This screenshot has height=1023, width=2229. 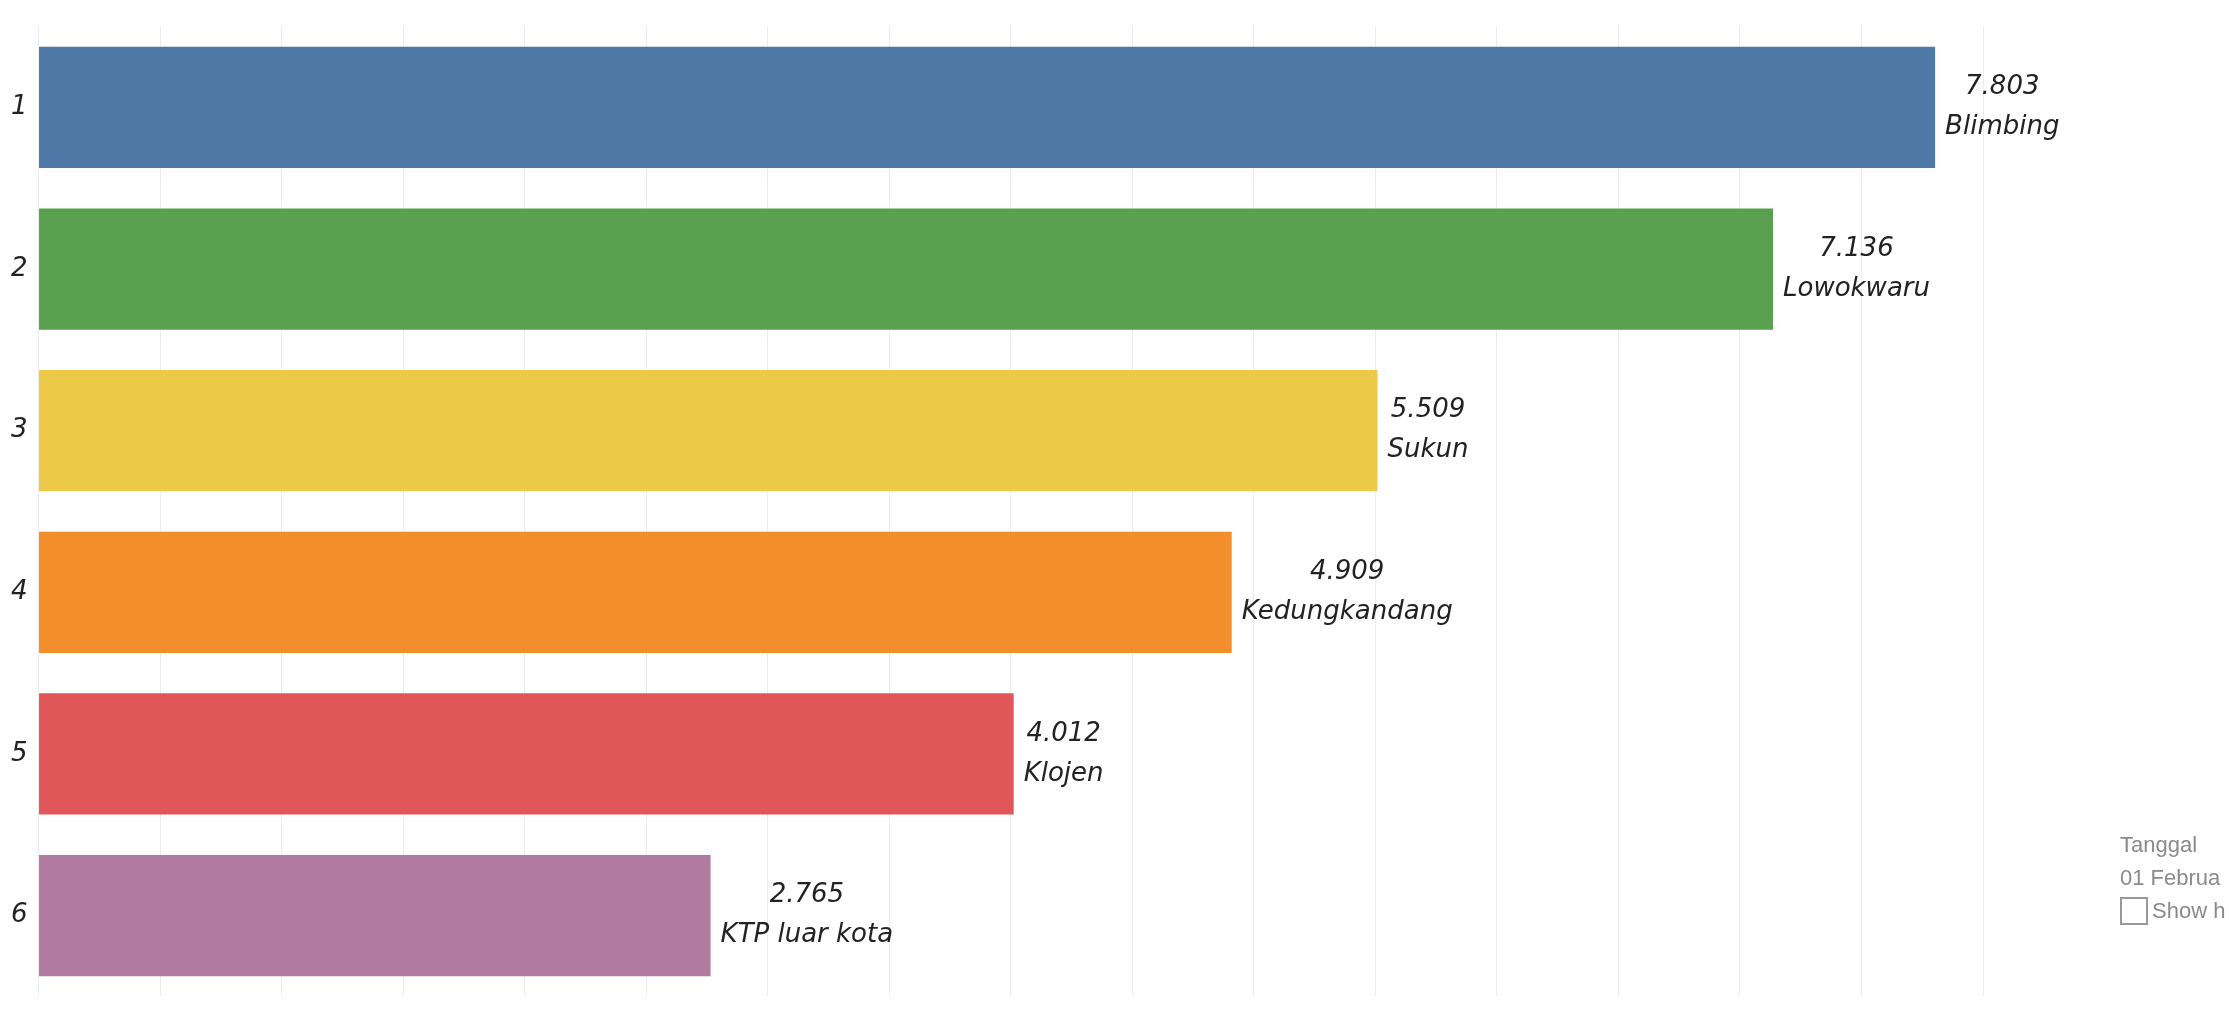 I want to click on y-tick-label: 4, so click(x=19, y=590).